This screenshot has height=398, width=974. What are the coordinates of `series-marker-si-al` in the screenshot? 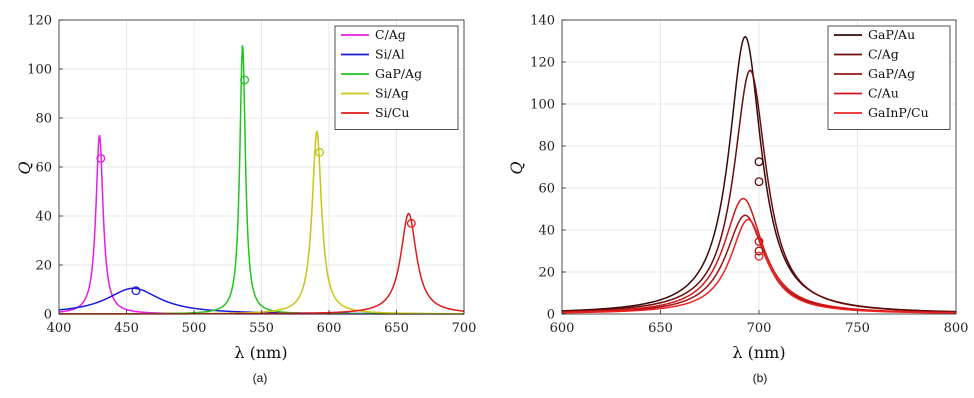 It's located at (136, 291).